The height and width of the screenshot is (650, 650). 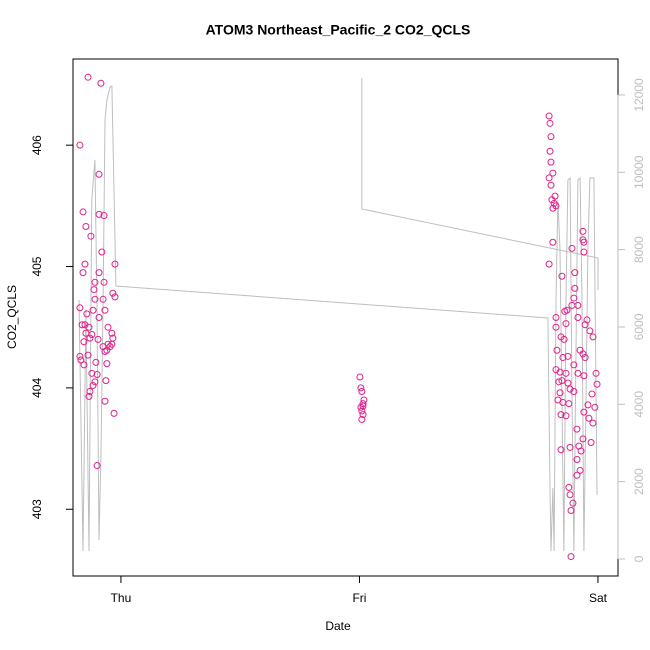 I want to click on y-tick-label: 403, so click(x=37, y=509).